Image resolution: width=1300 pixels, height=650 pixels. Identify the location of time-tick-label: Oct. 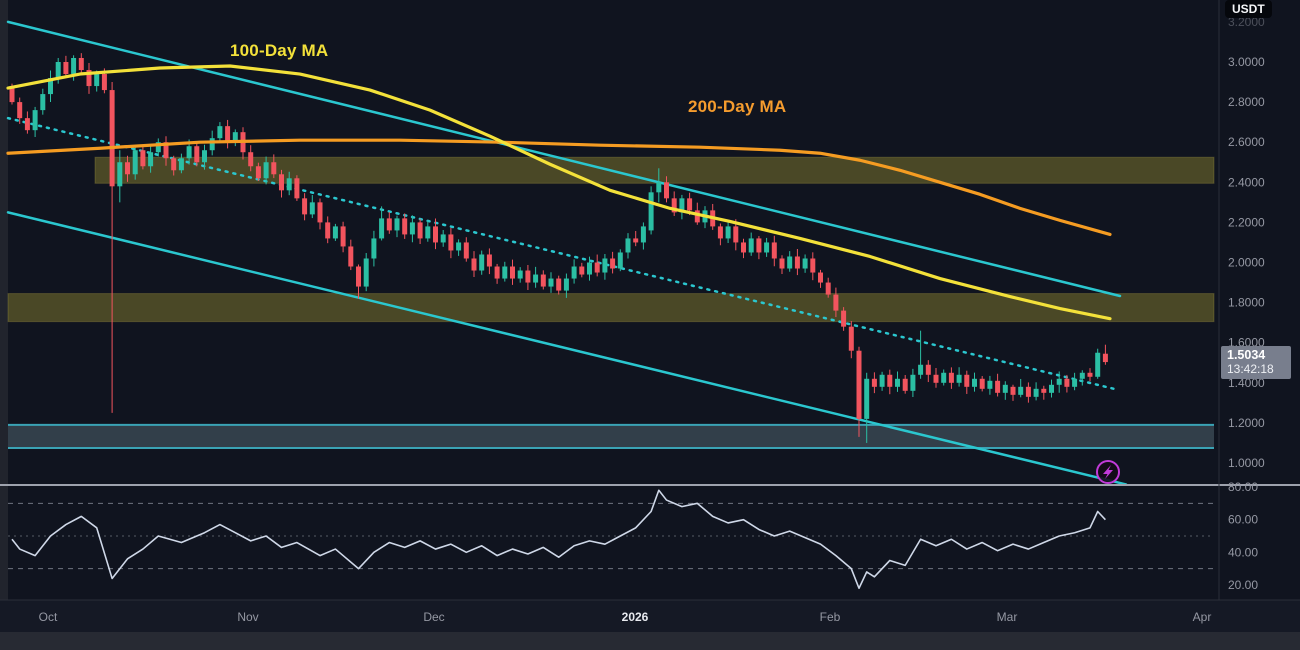
(48, 617).